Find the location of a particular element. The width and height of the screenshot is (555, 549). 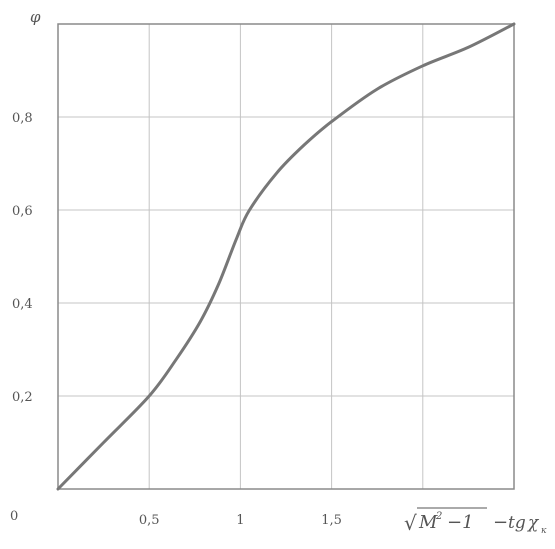

x-axis-label: √ M 2 −1 − tg χ к is located at coordinates (475, 521).